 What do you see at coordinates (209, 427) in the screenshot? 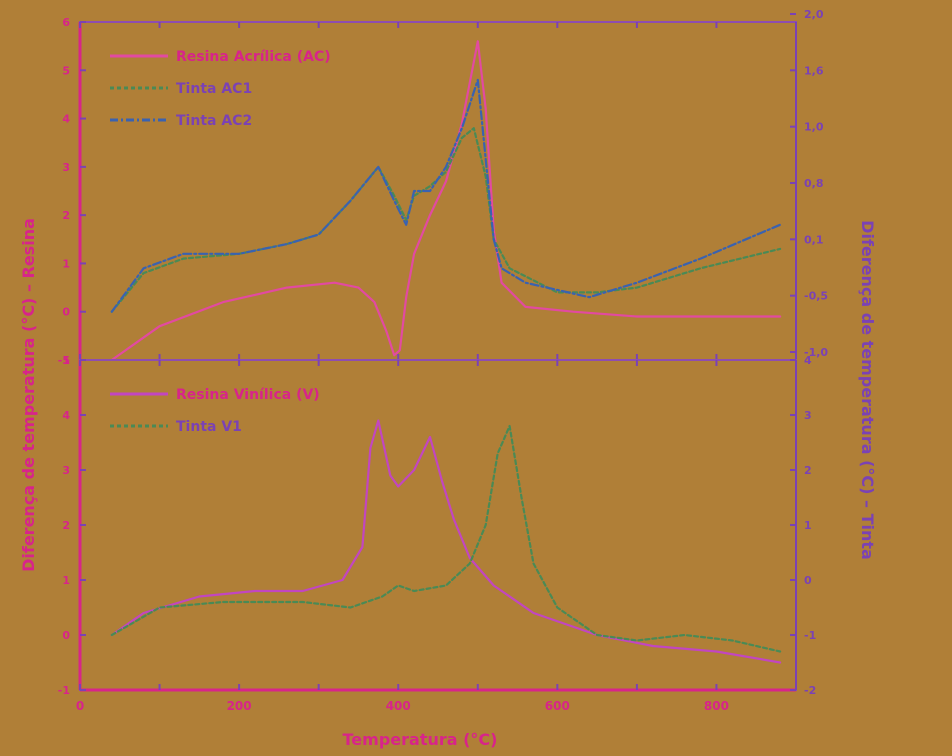
I see `legend-label-1: Tinta V1` at bounding box center [209, 427].